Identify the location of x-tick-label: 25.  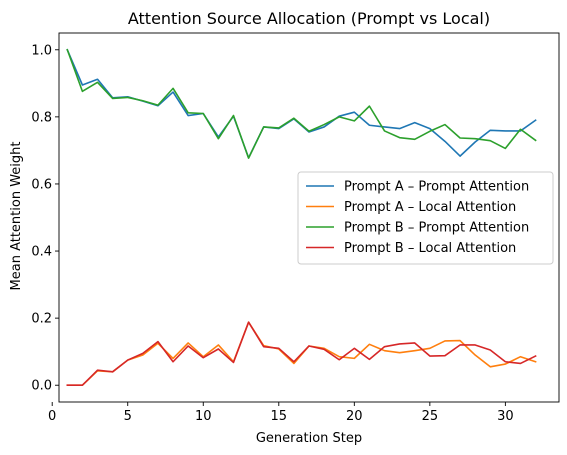
(430, 416).